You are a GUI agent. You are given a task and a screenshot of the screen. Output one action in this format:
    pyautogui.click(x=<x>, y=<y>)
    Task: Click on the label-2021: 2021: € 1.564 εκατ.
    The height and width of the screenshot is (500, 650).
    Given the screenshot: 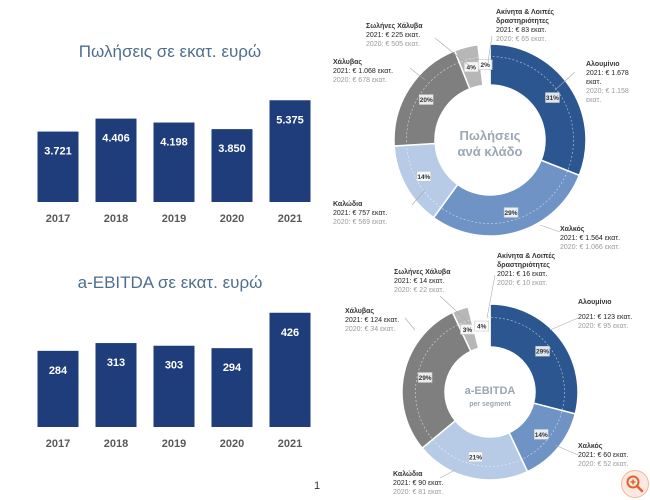 What is the action you would take?
    pyautogui.click(x=590, y=238)
    